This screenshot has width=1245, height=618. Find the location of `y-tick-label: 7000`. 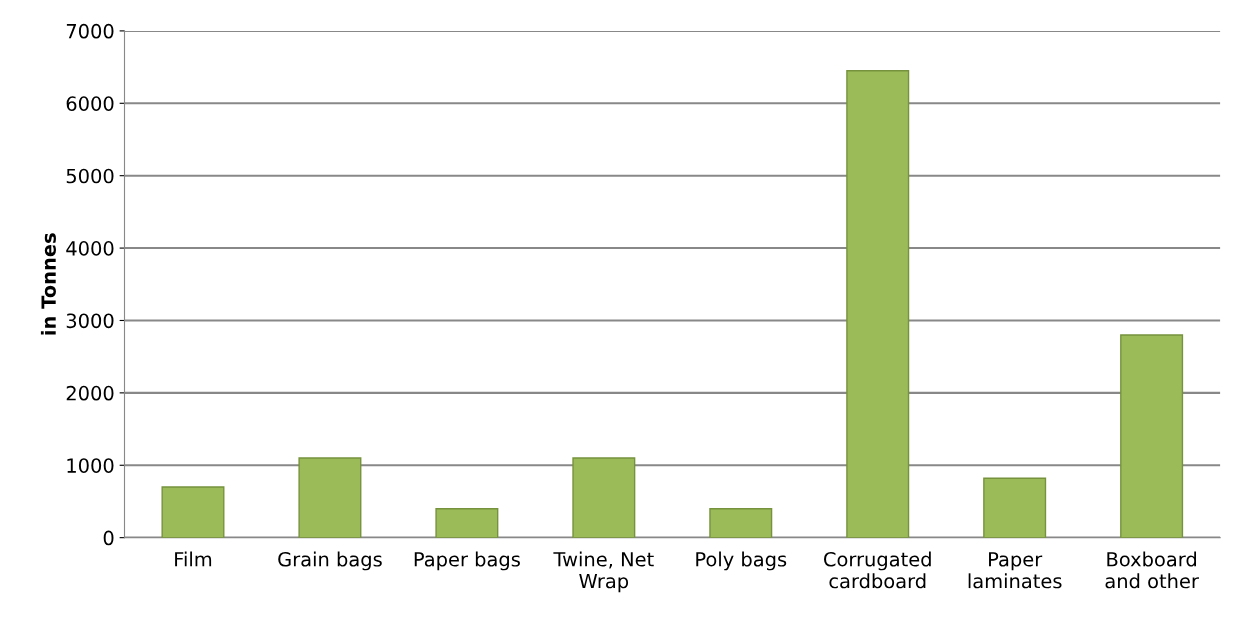

y-tick-label: 7000 is located at coordinates (90, 31).